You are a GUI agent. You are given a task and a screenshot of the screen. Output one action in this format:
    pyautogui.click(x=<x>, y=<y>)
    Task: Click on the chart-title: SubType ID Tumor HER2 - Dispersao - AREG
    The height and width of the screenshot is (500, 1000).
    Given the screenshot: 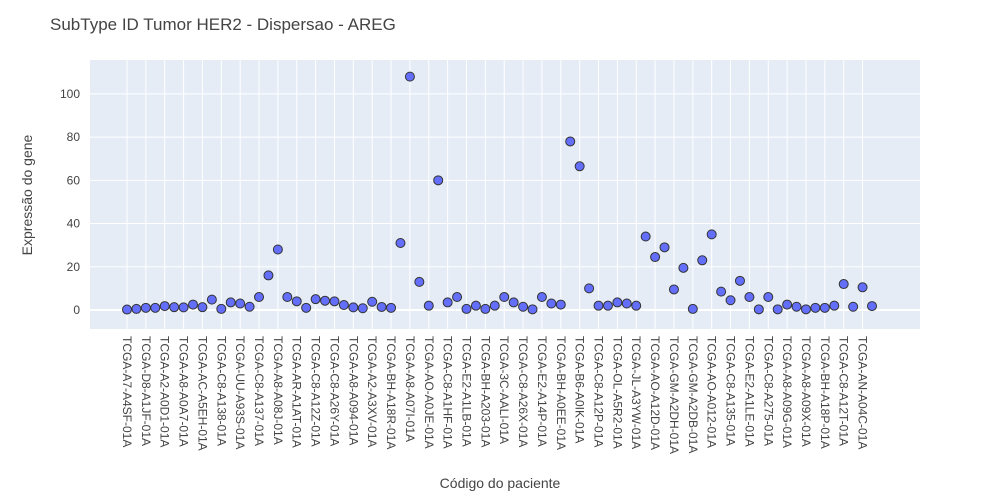 What is the action you would take?
    pyautogui.click(x=223, y=24)
    